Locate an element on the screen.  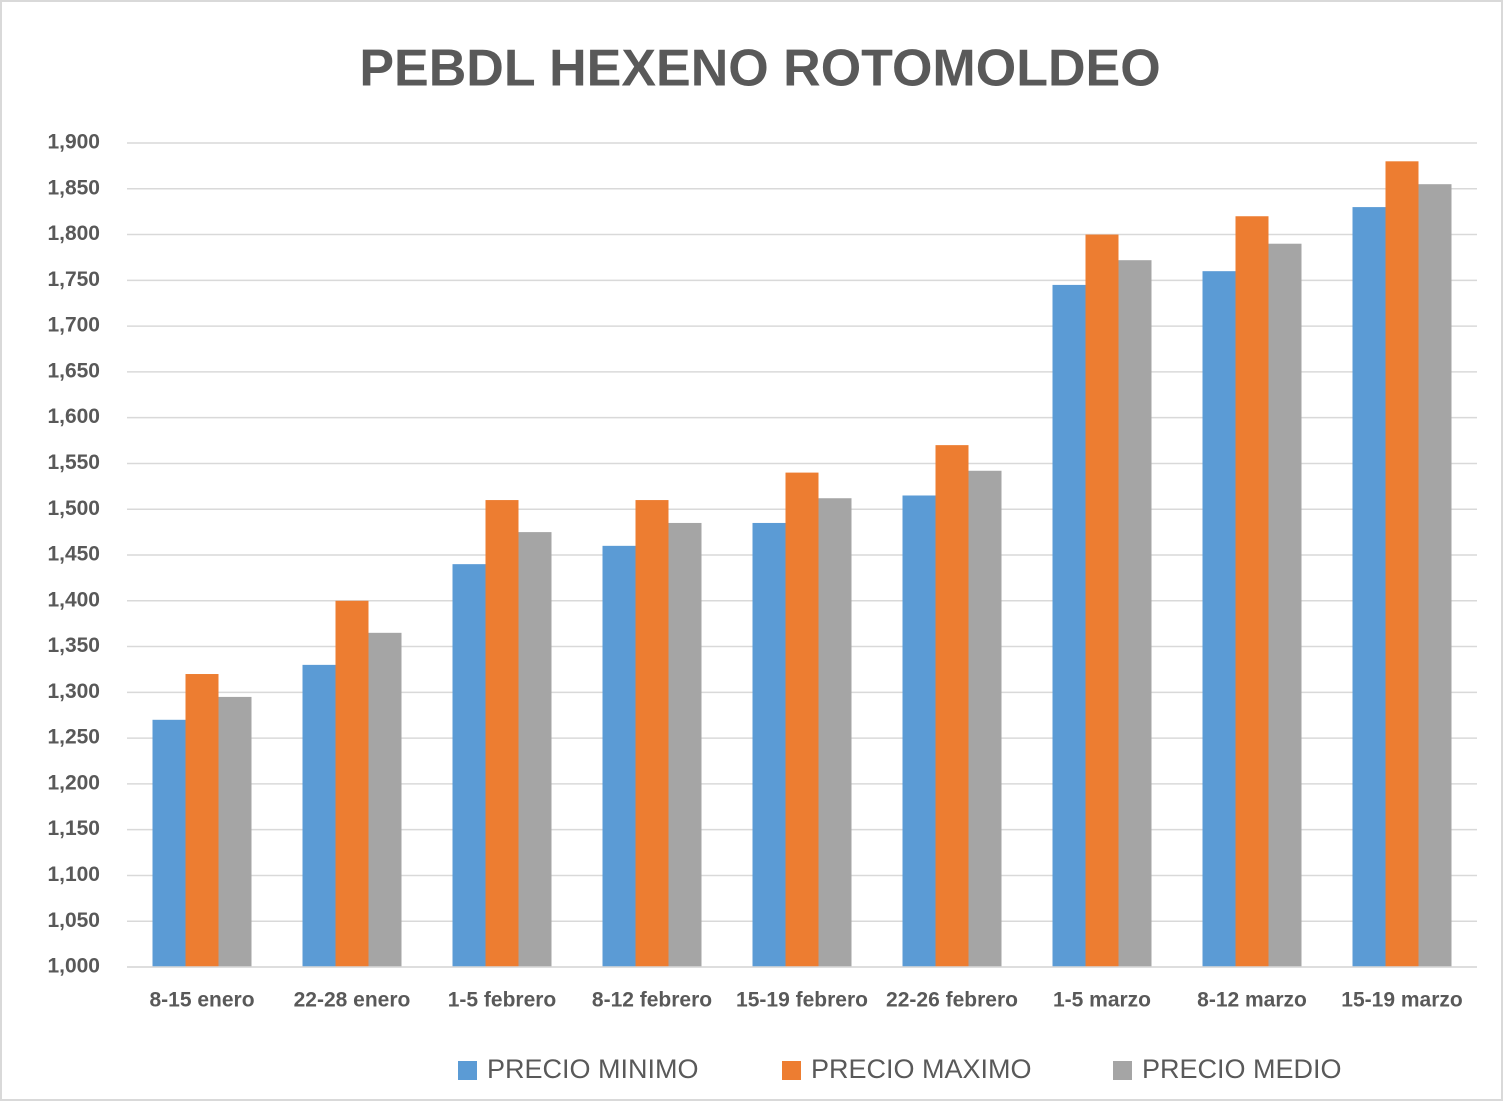
y-tick-label: 1,450 is located at coordinates (73, 554).